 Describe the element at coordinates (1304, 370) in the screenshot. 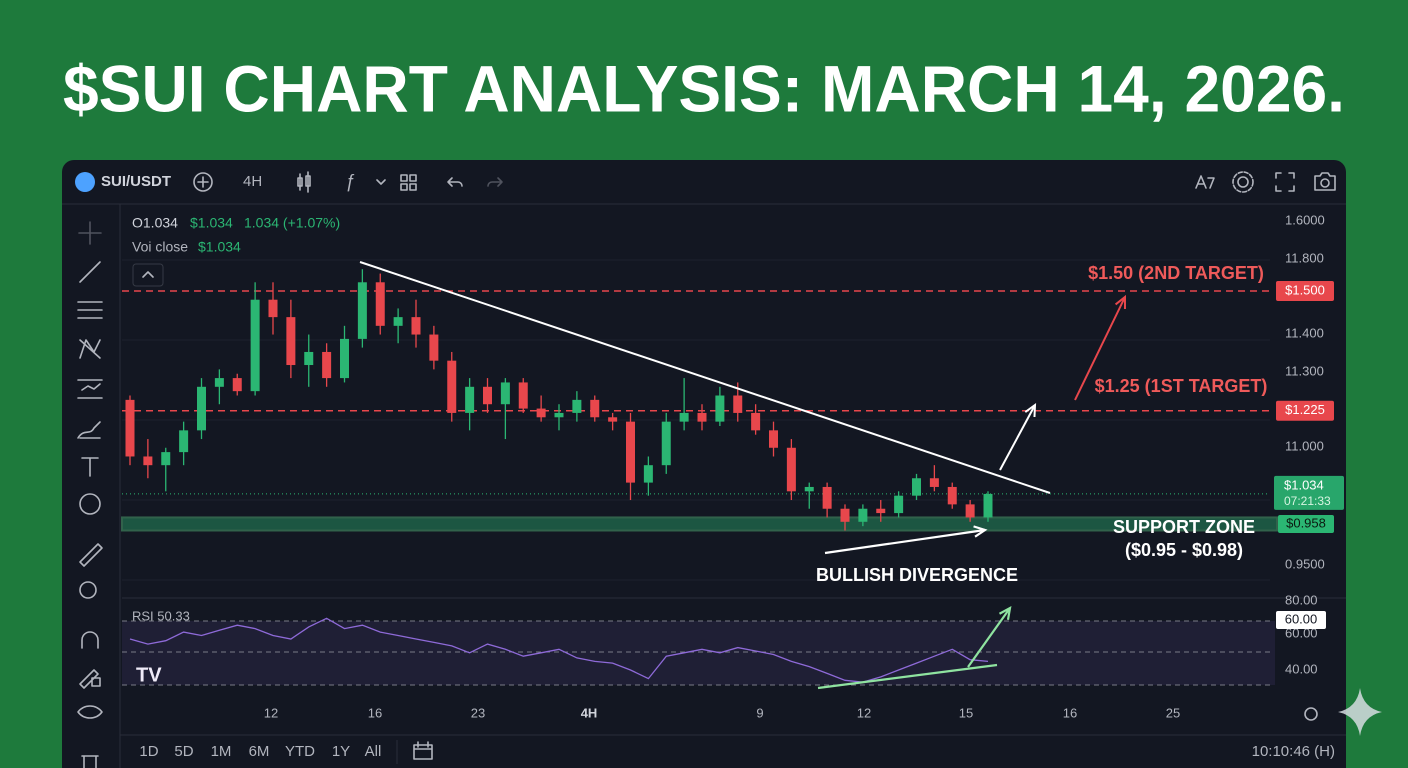

I see `price-axis-label: 11.300` at that location.